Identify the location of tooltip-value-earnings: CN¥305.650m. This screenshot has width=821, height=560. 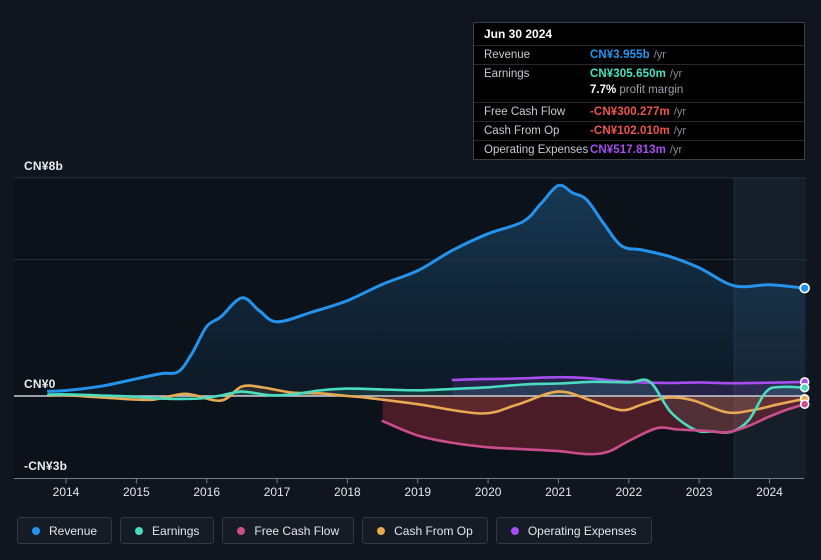
(628, 74).